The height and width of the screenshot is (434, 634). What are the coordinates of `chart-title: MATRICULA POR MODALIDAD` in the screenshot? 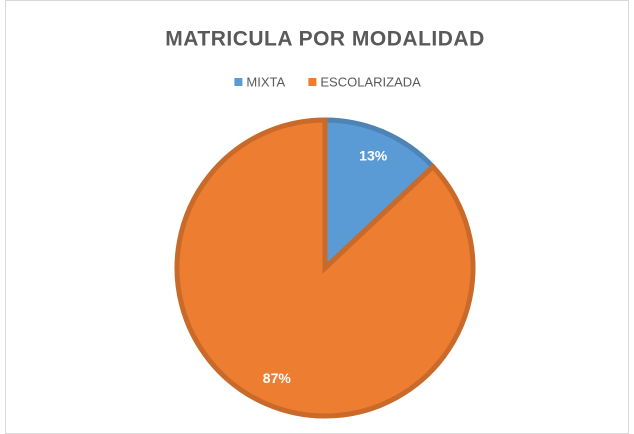 It's located at (324, 39).